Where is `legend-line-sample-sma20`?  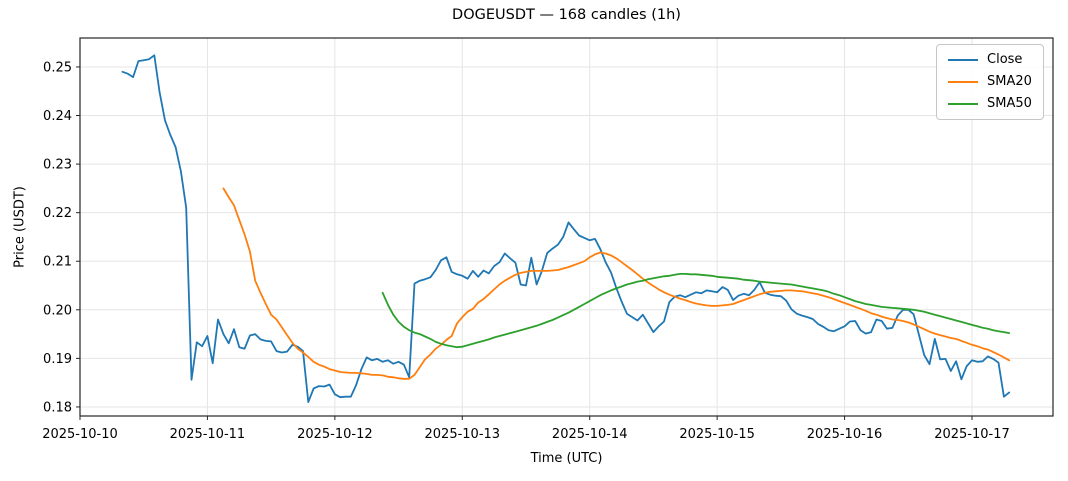
legend-line-sample-sma20 is located at coordinates (963, 82).